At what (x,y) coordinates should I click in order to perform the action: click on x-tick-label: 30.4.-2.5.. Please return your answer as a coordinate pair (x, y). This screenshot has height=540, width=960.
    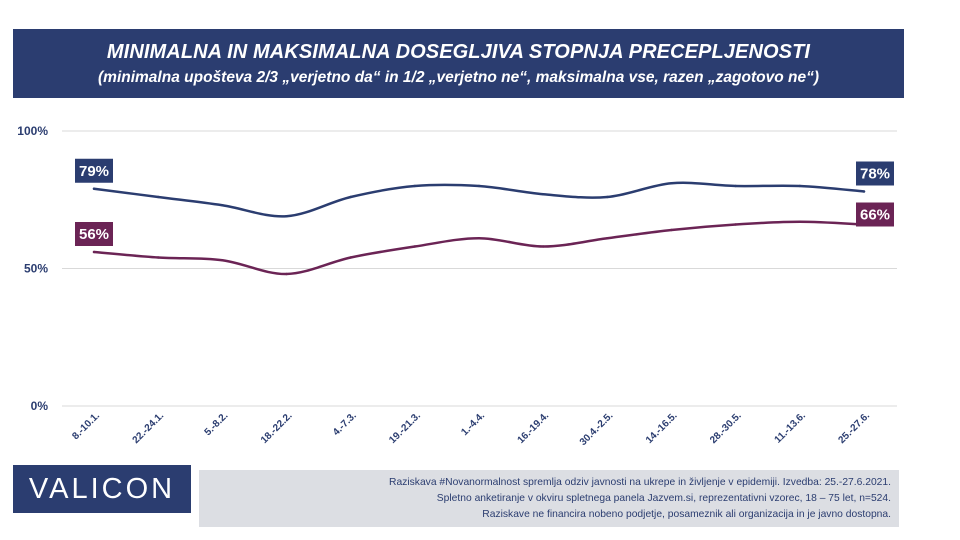
    Looking at the image, I should click on (597, 429).